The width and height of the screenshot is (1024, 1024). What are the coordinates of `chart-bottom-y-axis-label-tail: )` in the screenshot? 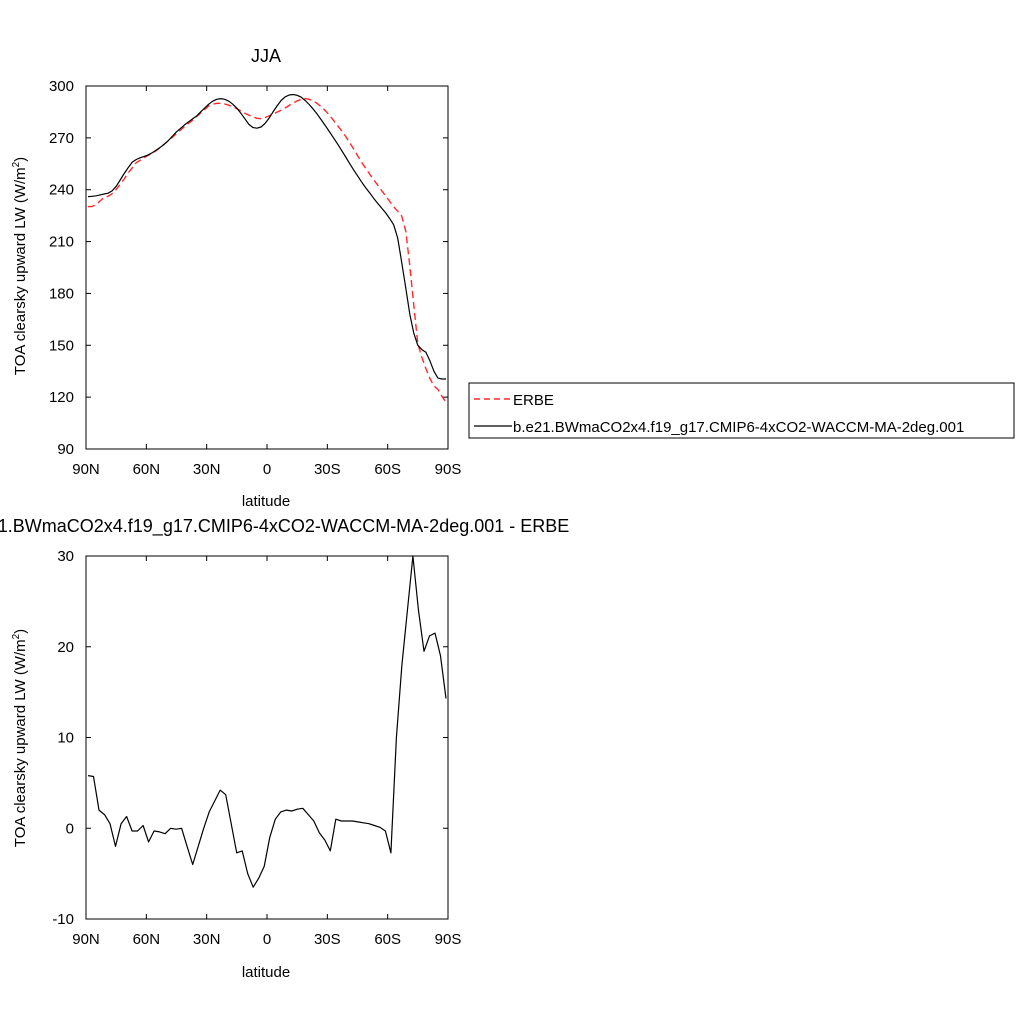 It's located at (20, 631).